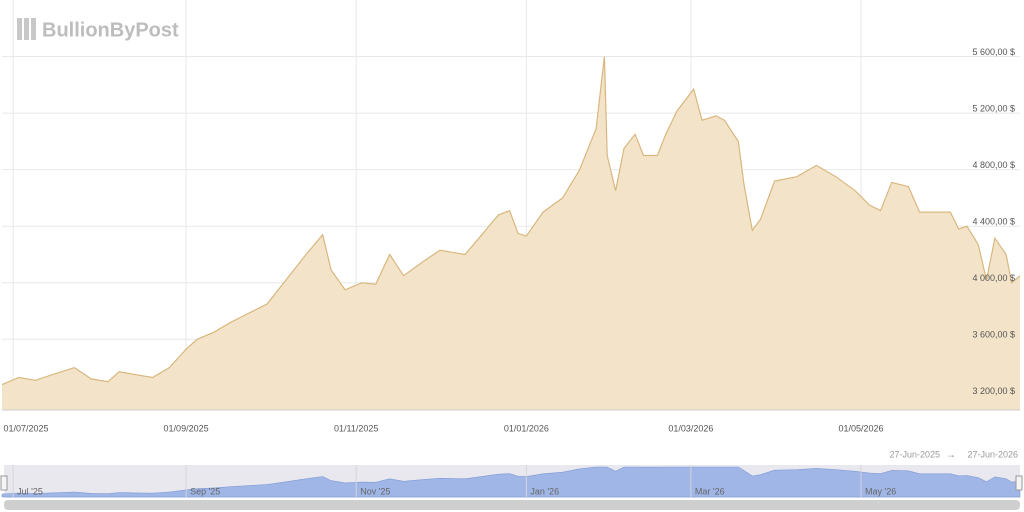 The image size is (1024, 512). I want to click on navigator-area, so click(511, 482).